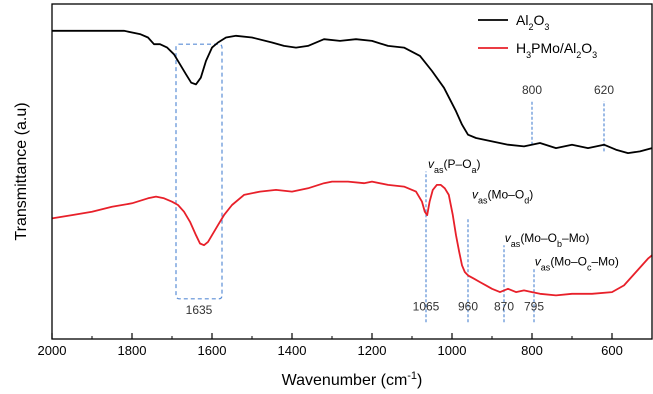  What do you see at coordinates (504, 306) in the screenshot?
I see `peak-label-870: 870` at bounding box center [504, 306].